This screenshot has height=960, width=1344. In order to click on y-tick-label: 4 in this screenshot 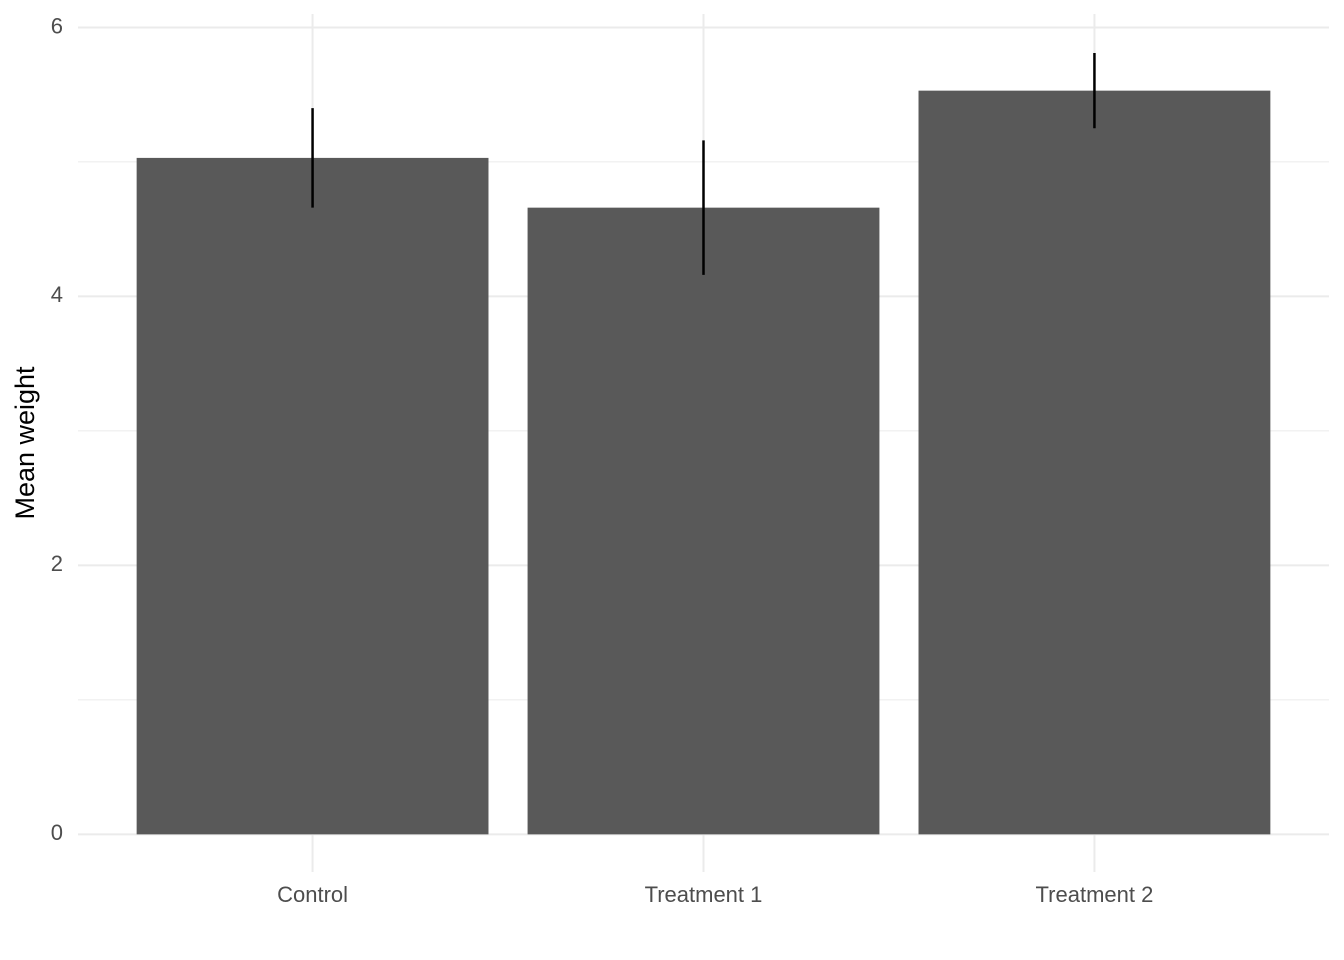, I will do `click(57, 294)`.